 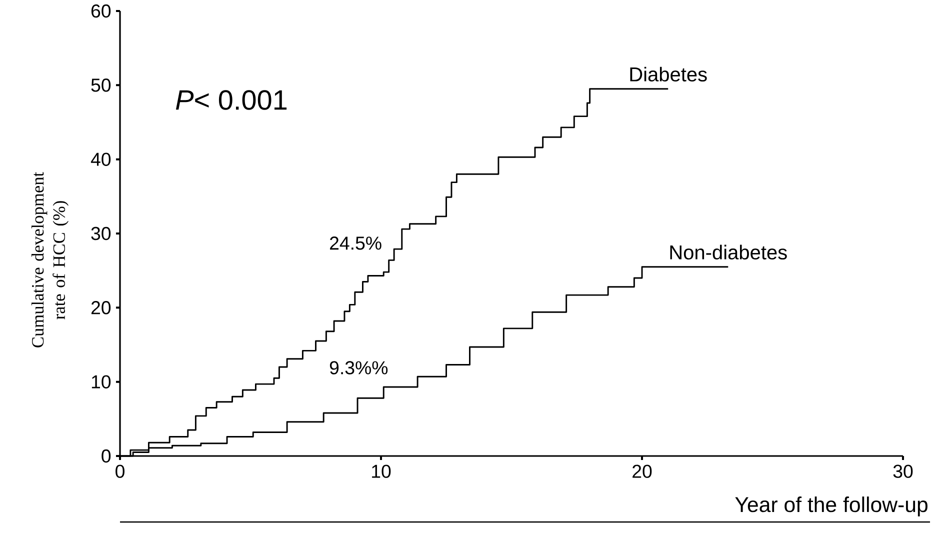 I want to click on y-tick-label: 0, so click(x=106, y=456).